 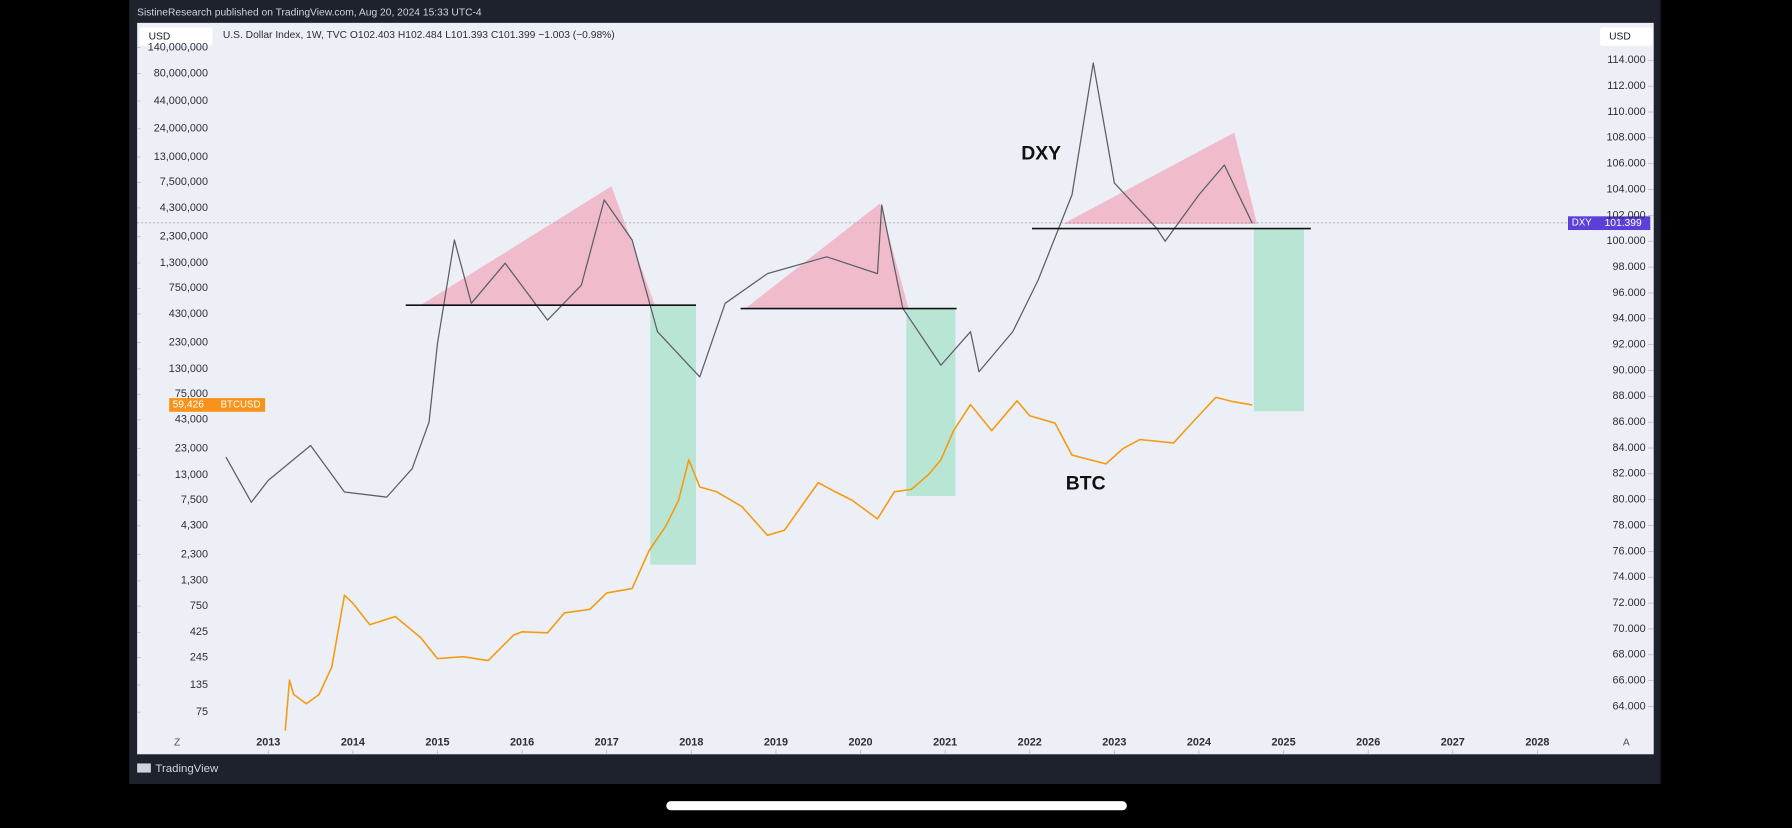 I want to click on y-tick-label: 80,000,000, so click(x=181, y=73).